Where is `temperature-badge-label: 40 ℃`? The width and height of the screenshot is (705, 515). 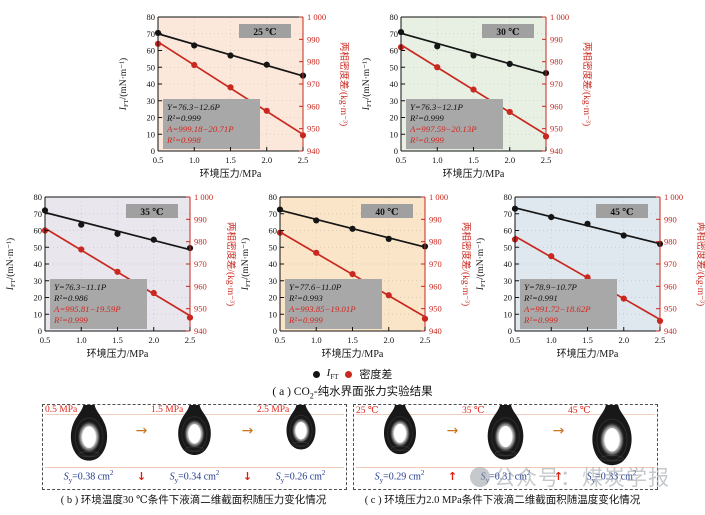 temperature-badge-label: 40 ℃ is located at coordinates (386, 213).